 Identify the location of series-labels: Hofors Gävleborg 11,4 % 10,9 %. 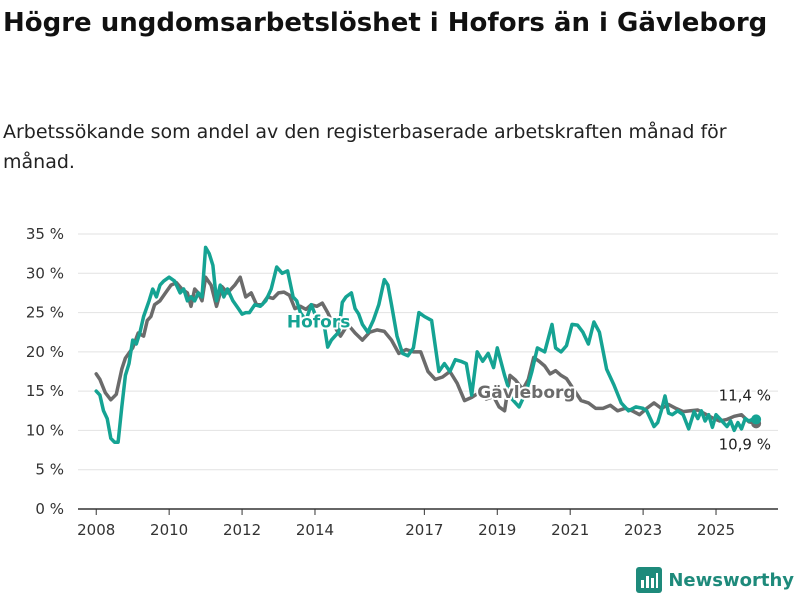
(529, 383).